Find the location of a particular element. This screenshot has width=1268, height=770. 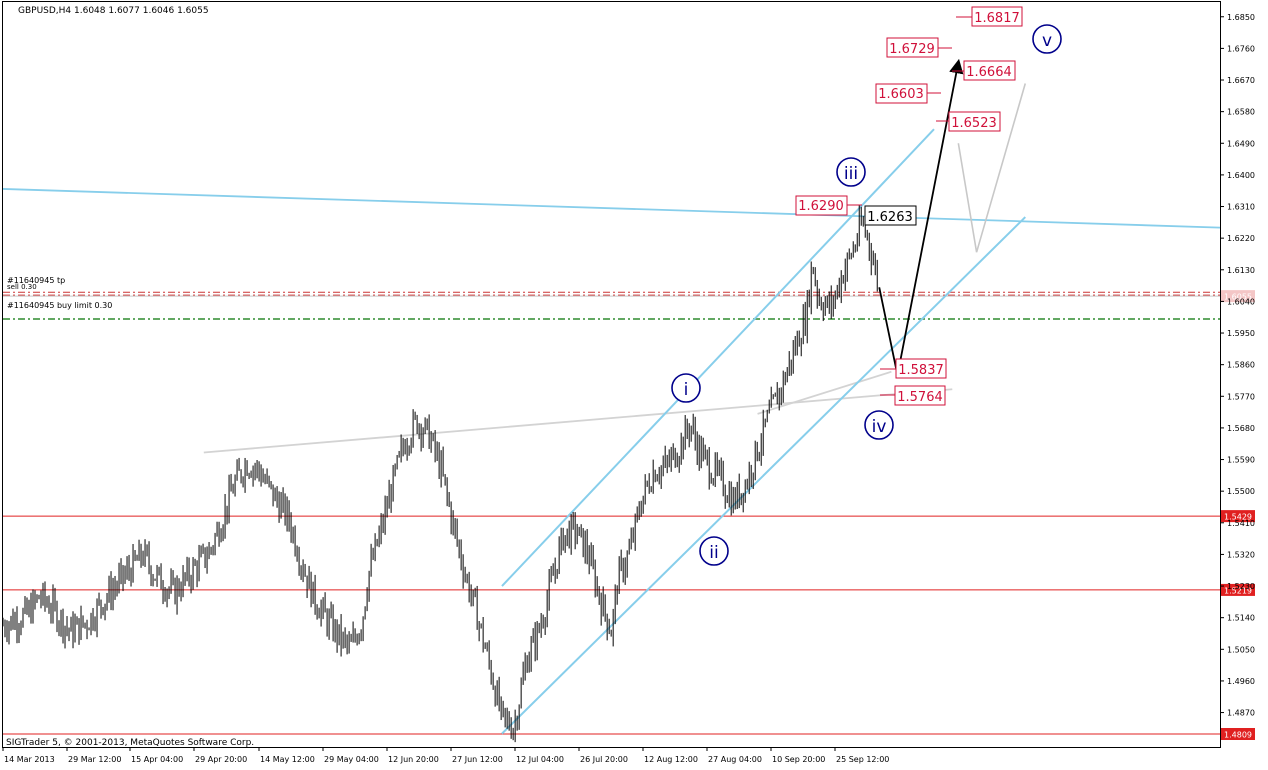

wave-label-v-text: v is located at coordinates (1047, 41).